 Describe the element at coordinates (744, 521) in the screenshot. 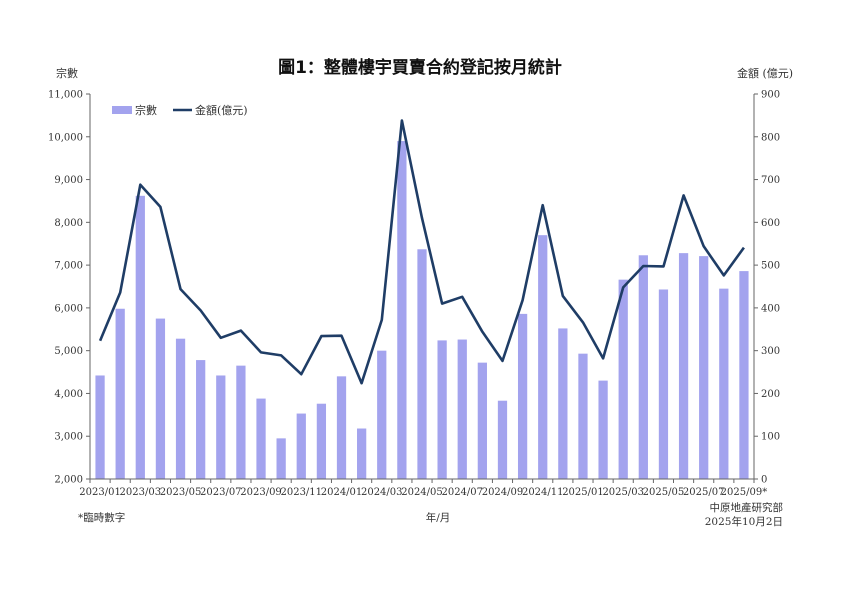

I see `date-label: 2025年10月2日` at that location.